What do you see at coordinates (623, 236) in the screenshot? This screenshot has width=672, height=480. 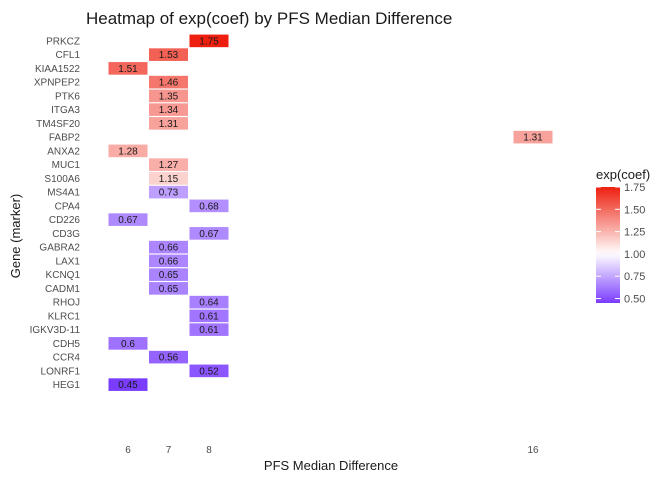 I see `legend: exp(coef) 1.75 1.50 1.25 1.00 0.75 0.50` at bounding box center [623, 236].